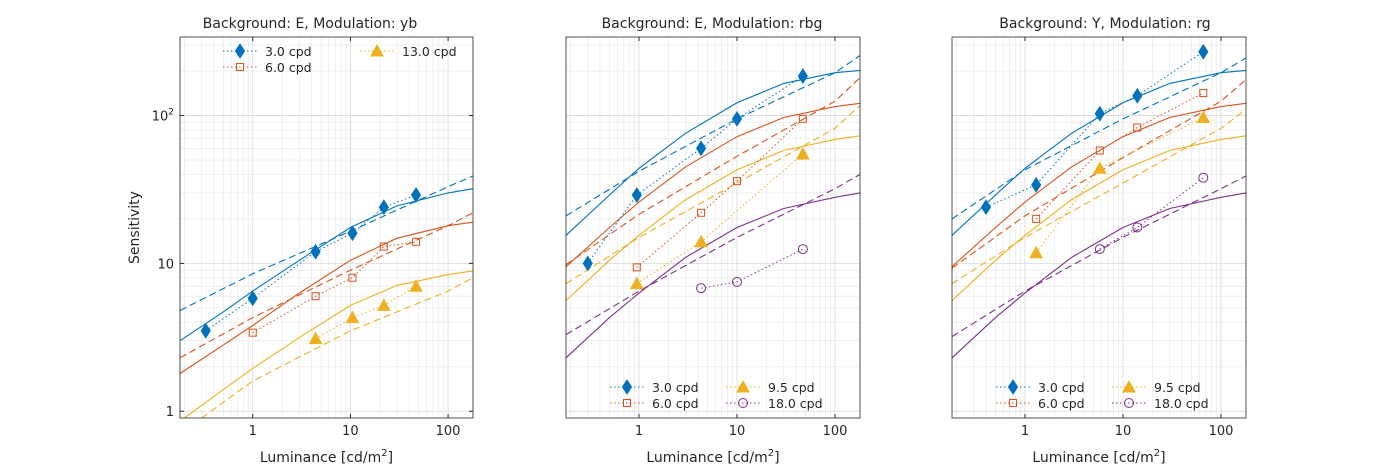 The width and height of the screenshot is (1378, 472). What do you see at coordinates (170, 412) in the screenshot?
I see `y-tick-label: 1` at bounding box center [170, 412].